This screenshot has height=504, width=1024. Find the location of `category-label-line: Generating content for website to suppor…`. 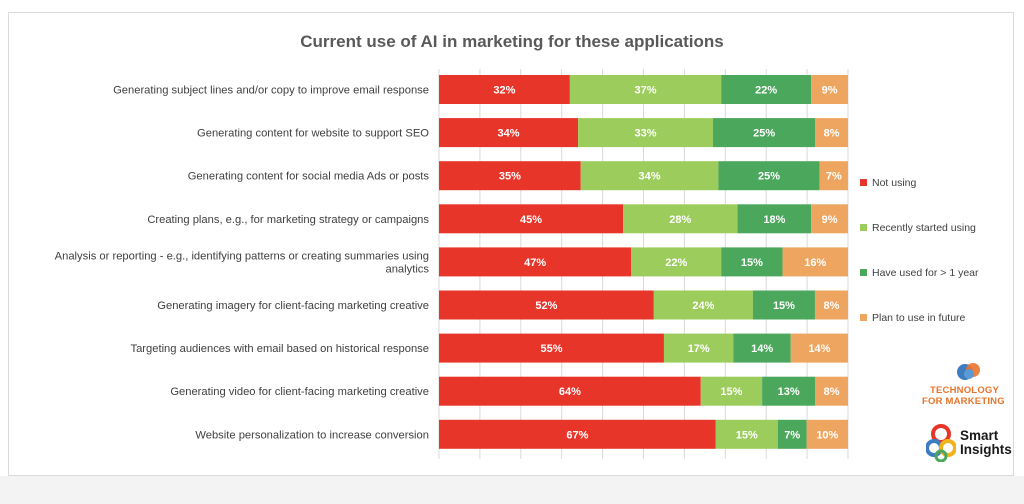

category-label-line: Generating content for website to suppor… is located at coordinates (313, 134).